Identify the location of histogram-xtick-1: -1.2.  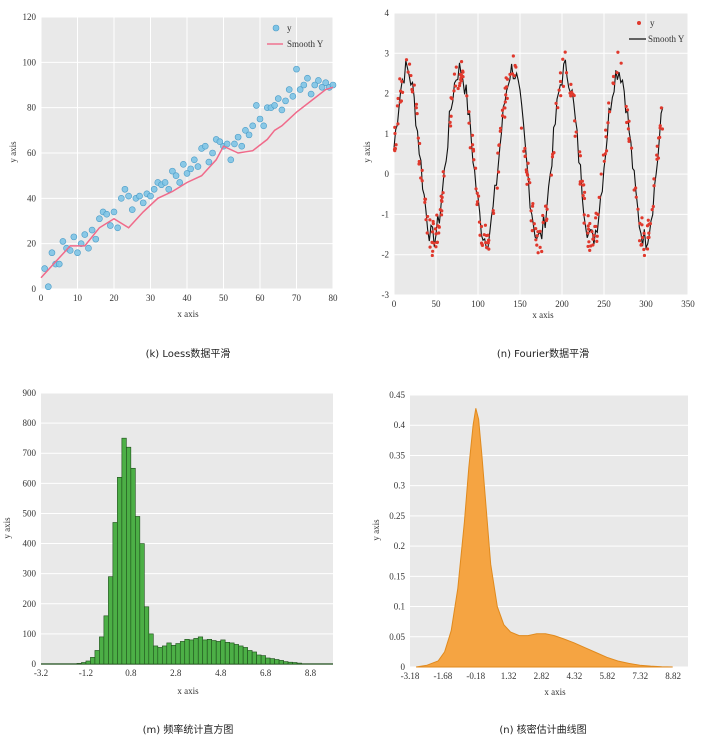
(86, 673).